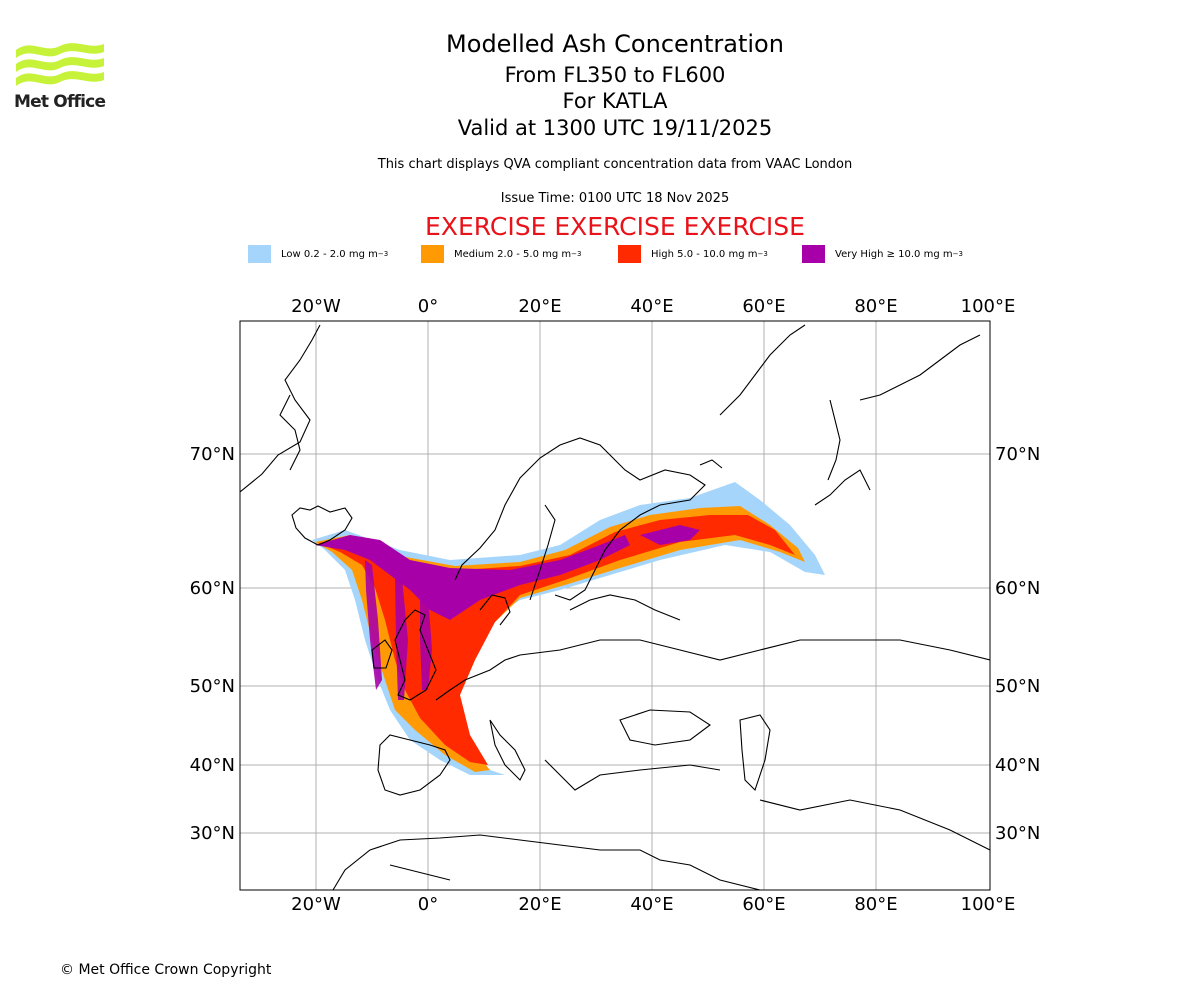 The height and width of the screenshot is (1000, 1200). Describe the element at coordinates (704, 254) in the screenshot. I see `legend-label-high: High 5.0 - 10.0 mg m` at that location.